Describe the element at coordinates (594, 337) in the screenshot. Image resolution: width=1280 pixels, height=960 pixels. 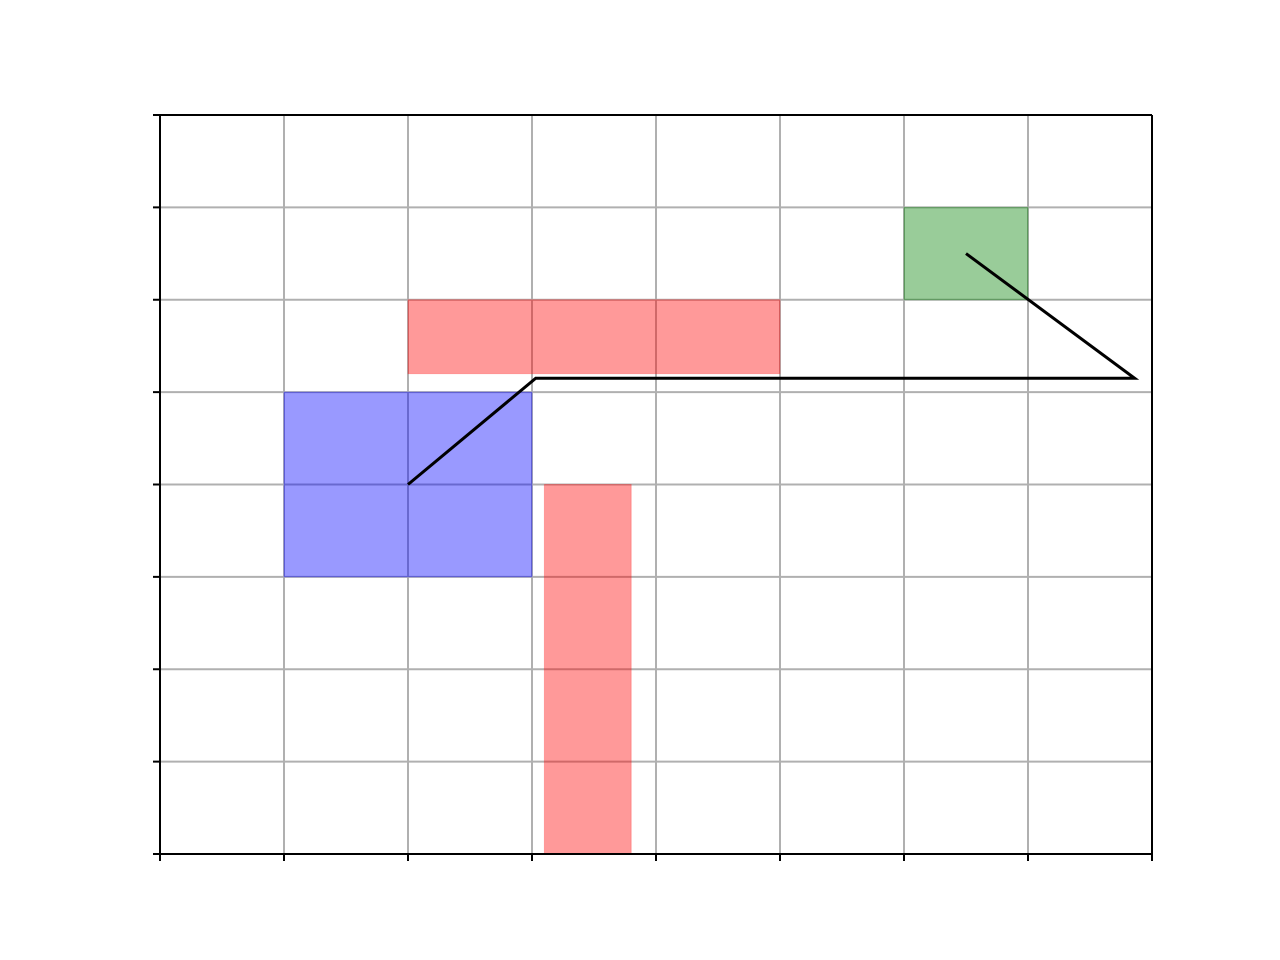
I see `red-horizontal-rectangle` at that location.